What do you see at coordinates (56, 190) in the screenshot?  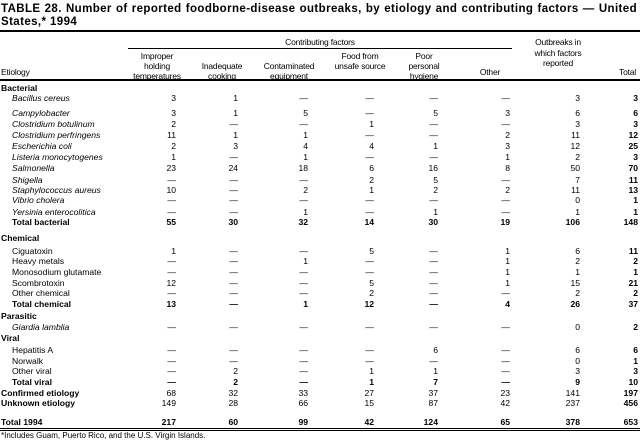 I see `row-label: Staphylococcus aureus` at bounding box center [56, 190].